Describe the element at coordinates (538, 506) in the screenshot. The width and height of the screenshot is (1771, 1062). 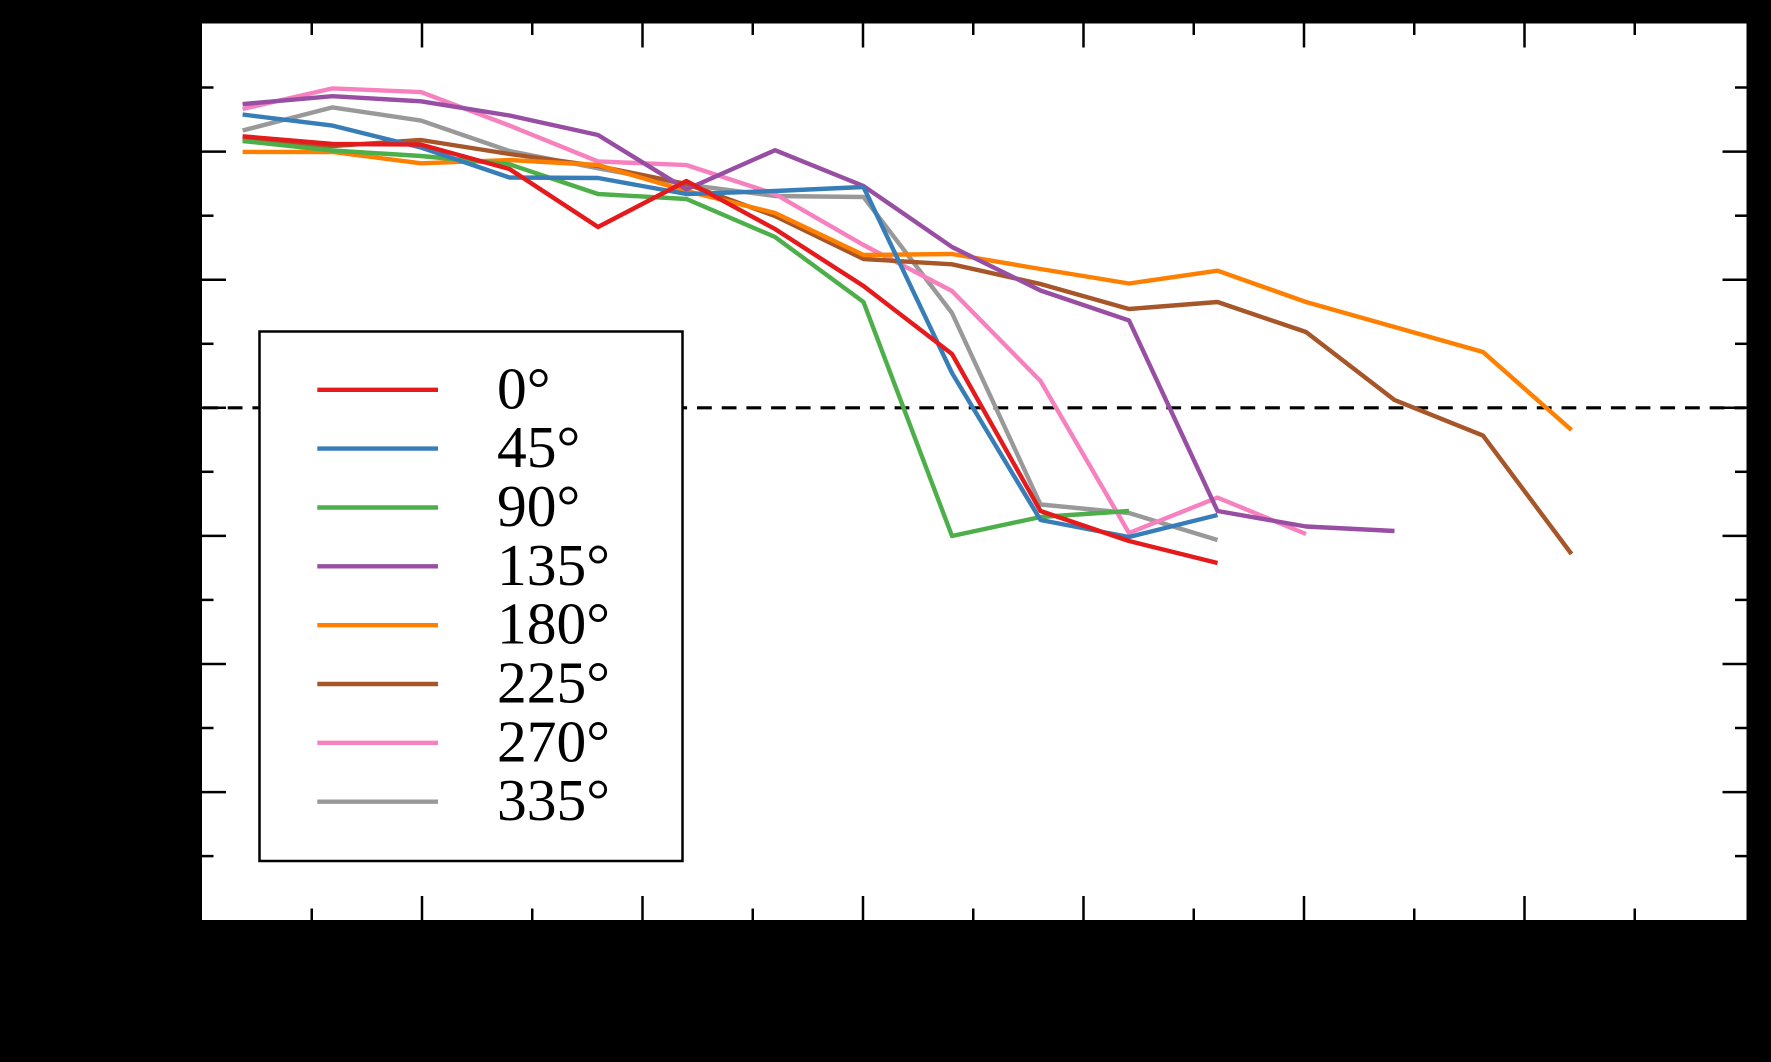
I see `svg-text: 90°` at that location.